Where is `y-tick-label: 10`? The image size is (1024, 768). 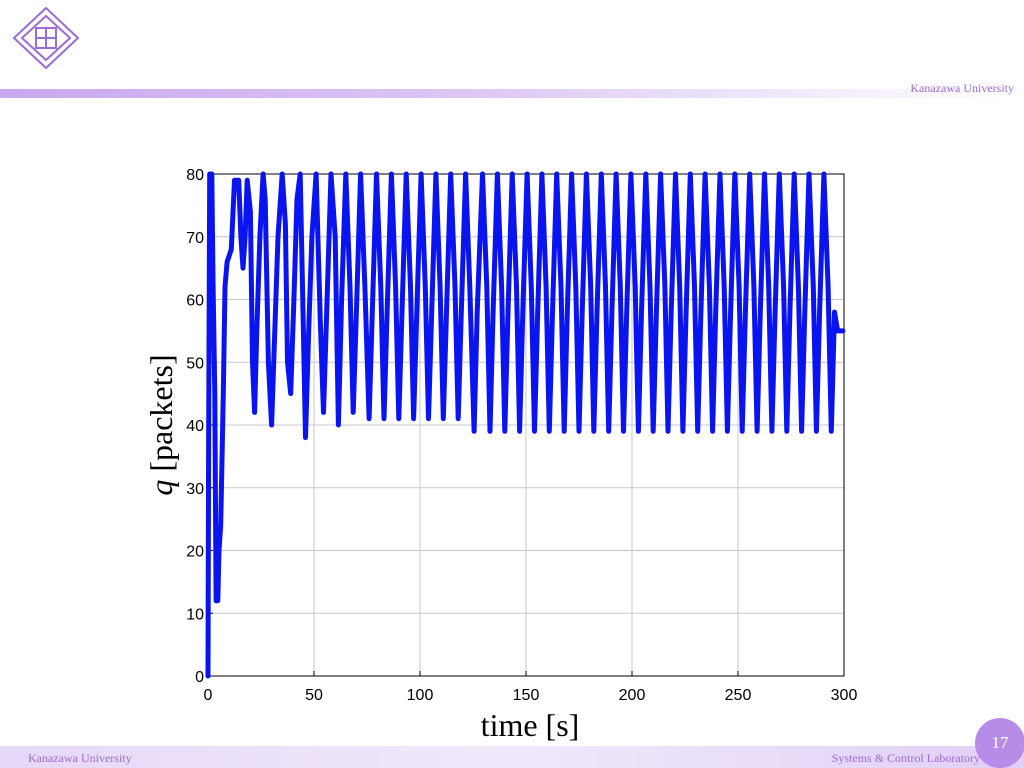
y-tick-label: 10 is located at coordinates (195, 614).